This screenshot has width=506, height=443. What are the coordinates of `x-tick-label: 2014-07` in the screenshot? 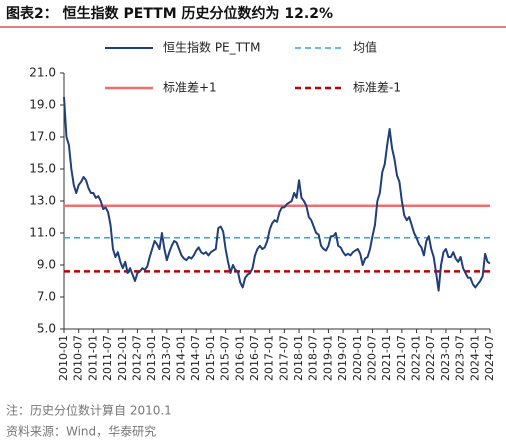 It's located at (195, 358).